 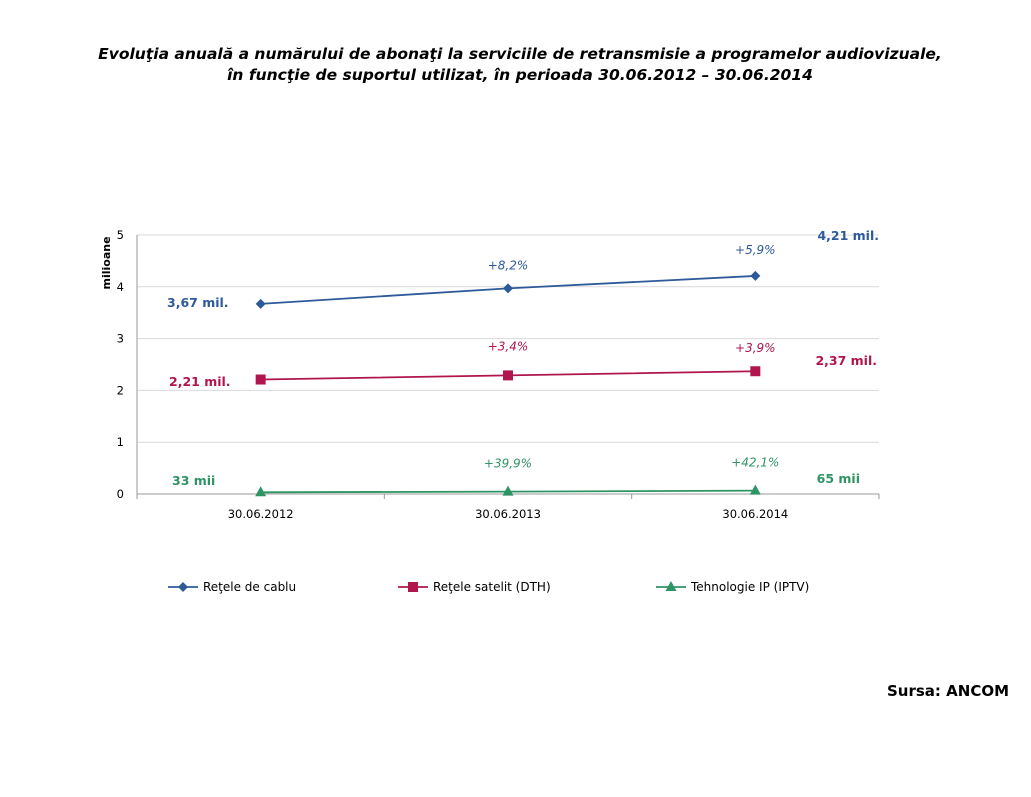 What do you see at coordinates (755, 348) in the screenshot?
I see `growth-label: +3,9%` at bounding box center [755, 348].